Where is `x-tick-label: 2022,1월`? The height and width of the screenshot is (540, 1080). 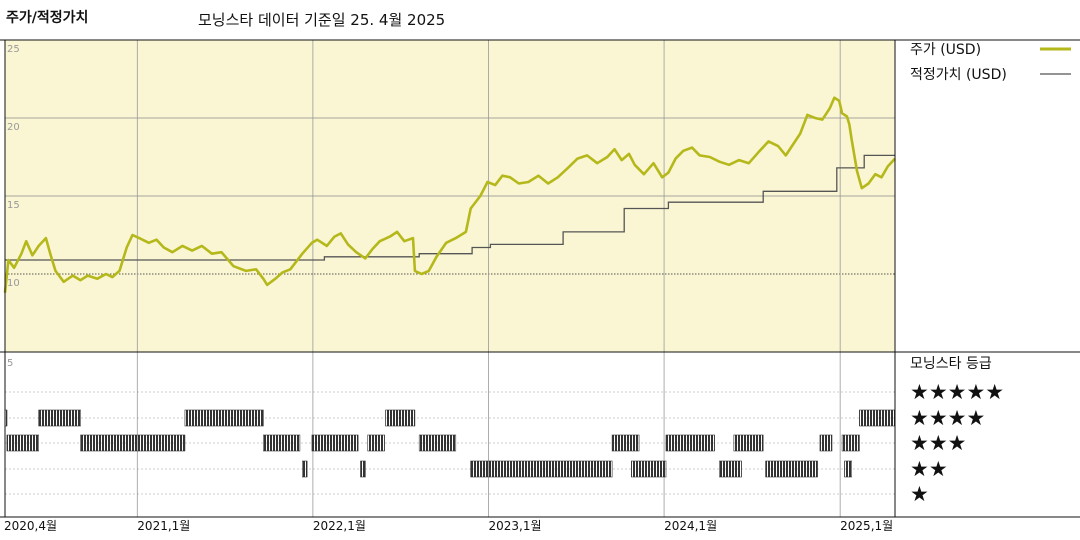
x-tick-label: 2022,1월 is located at coordinates (339, 526).